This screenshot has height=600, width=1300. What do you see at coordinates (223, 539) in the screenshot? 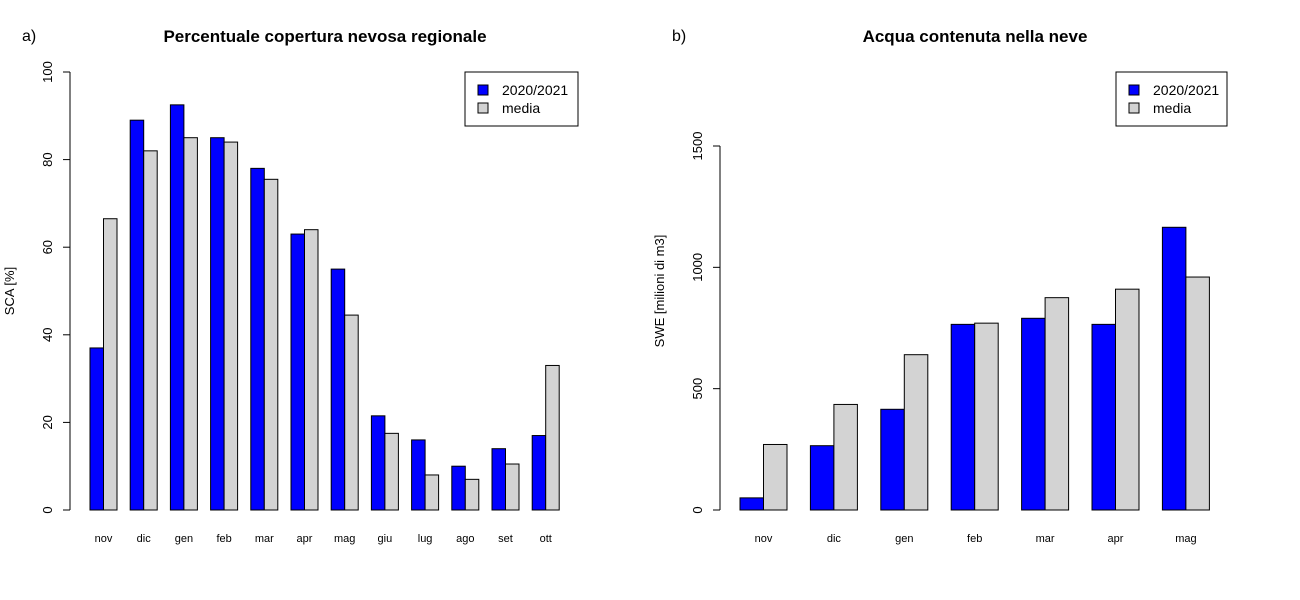
I see `x-category-label-a: feb` at bounding box center [223, 539].